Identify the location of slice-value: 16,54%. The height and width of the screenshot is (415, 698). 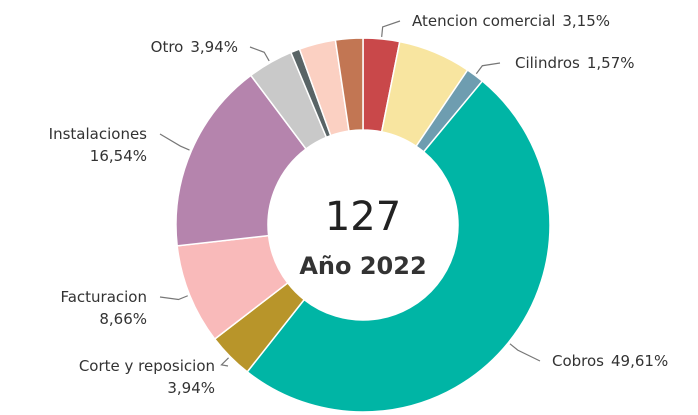
(118, 156).